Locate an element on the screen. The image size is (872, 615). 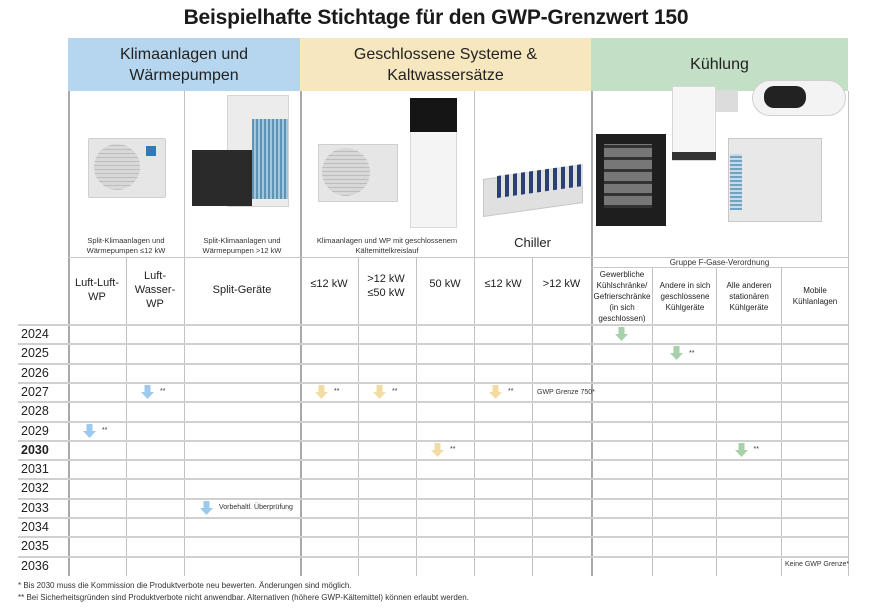
year-label: 2024 is located at coordinates (35, 334).